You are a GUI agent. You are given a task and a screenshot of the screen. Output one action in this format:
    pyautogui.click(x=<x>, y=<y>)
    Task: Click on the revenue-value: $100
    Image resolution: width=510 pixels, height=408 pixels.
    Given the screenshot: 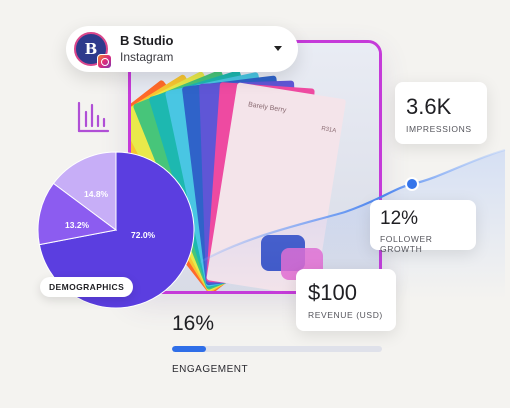 What is the action you would take?
    pyautogui.click(x=332, y=292)
    